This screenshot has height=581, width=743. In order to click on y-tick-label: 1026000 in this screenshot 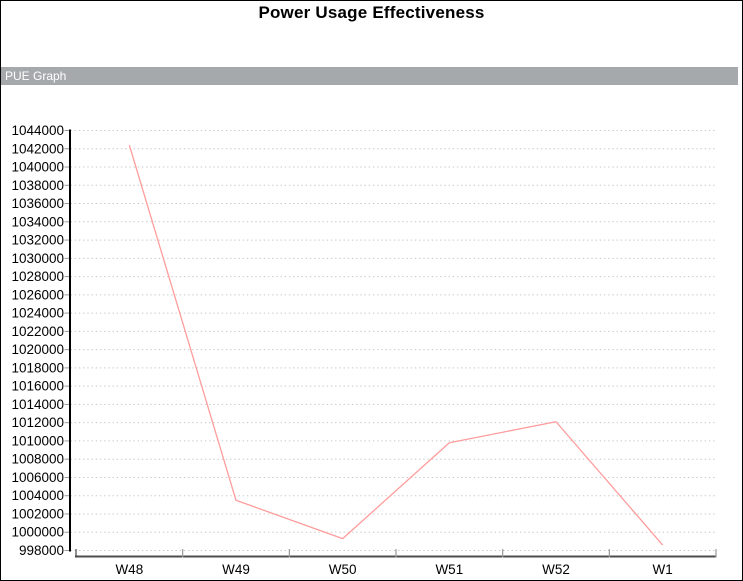, I will do `click(37, 294)`.